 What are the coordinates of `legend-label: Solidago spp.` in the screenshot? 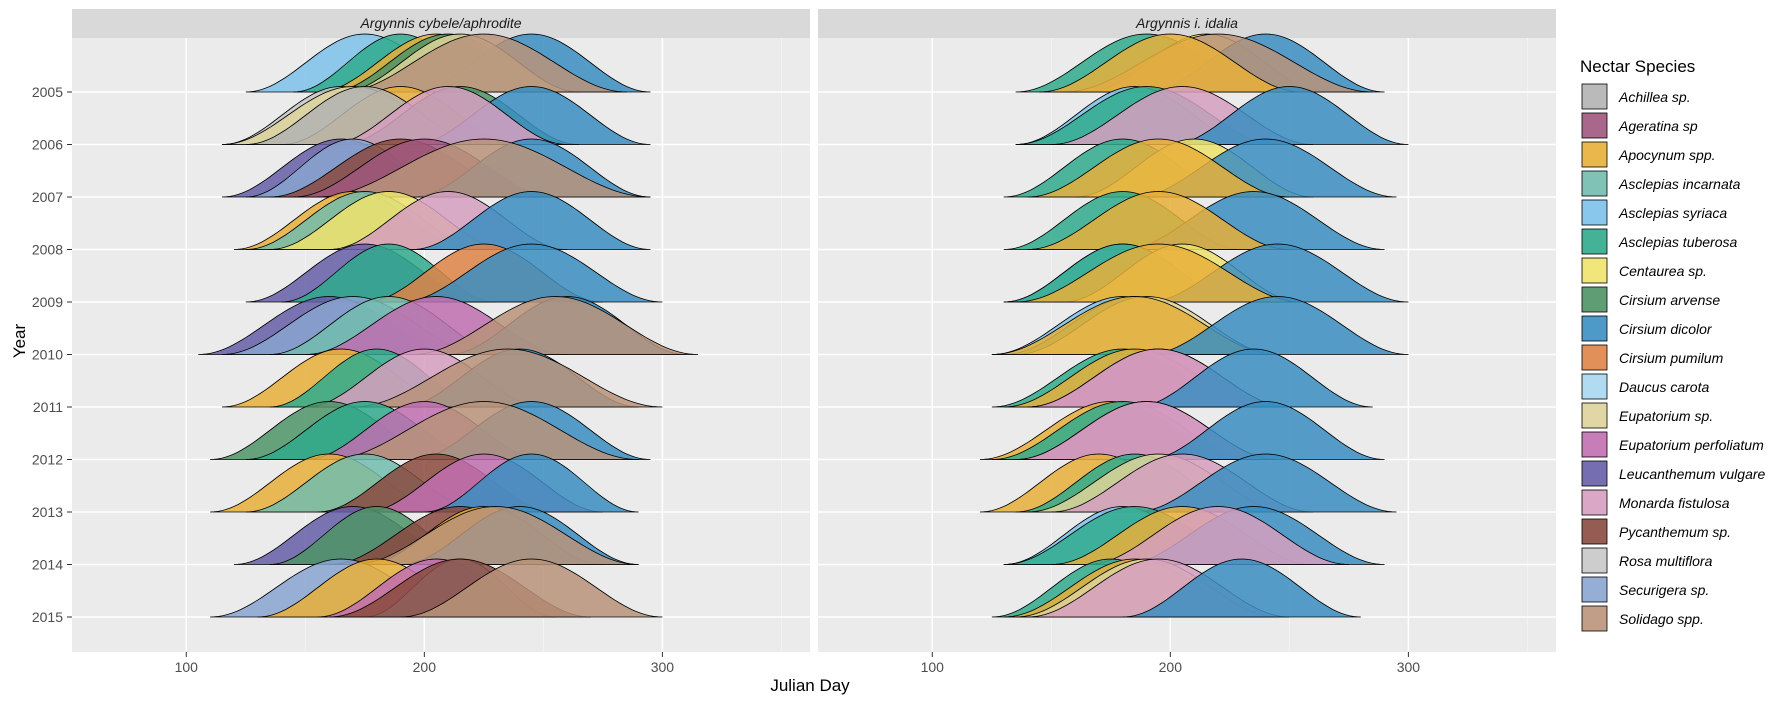 It's located at (1661, 619).